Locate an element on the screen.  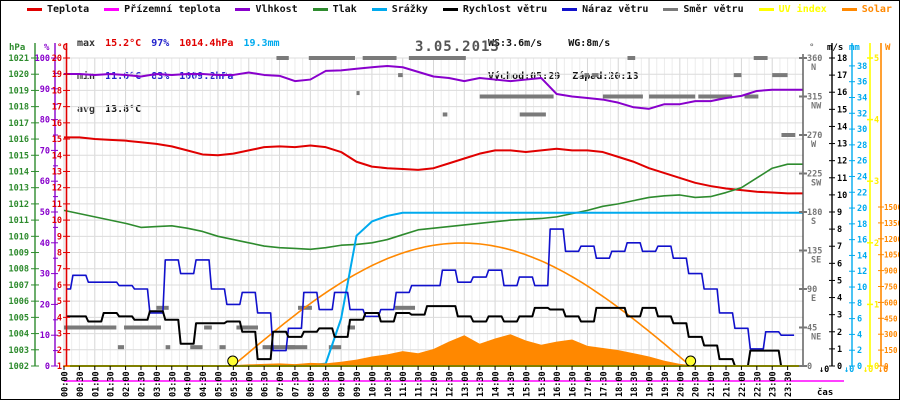
svg-text: 1050 is located at coordinates (891, 255).